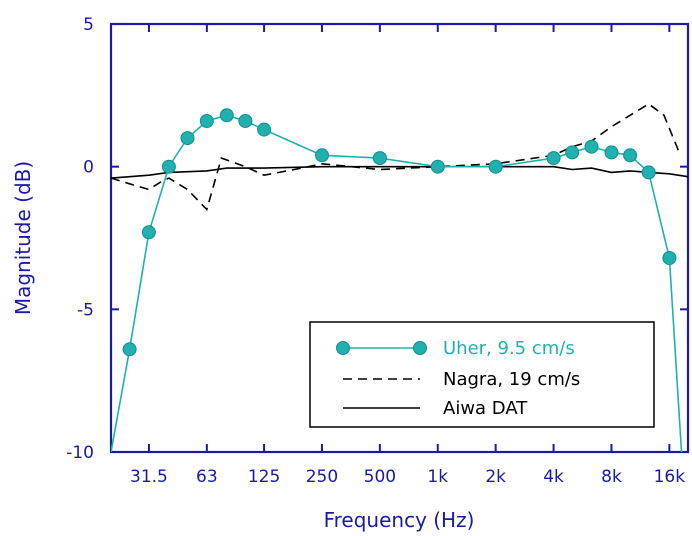  What do you see at coordinates (85, 310) in the screenshot?
I see `y-tick-label: -5` at bounding box center [85, 310].